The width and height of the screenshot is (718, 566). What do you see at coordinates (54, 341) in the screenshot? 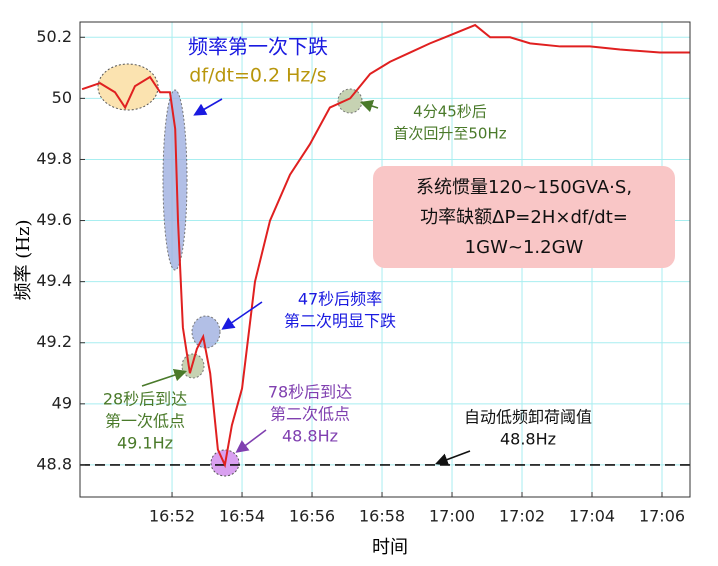
I see `y-tick-label: 49.2` at bounding box center [54, 341].